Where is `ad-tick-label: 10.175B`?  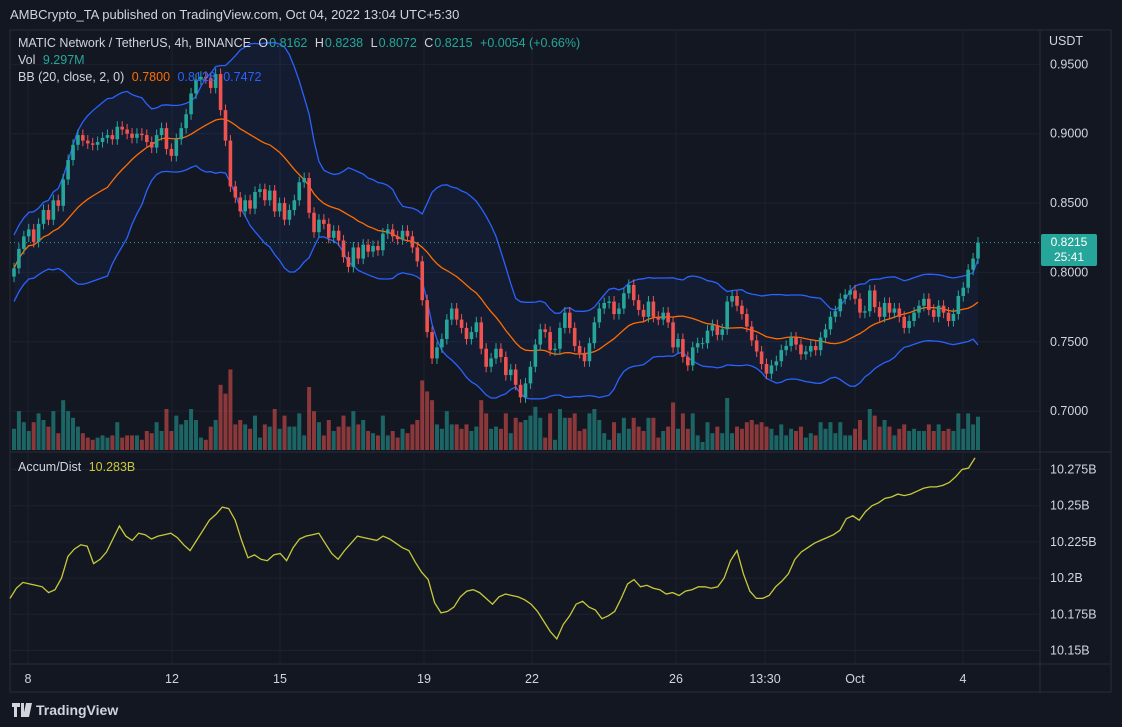 ad-tick-label: 10.175B is located at coordinates (1073, 614).